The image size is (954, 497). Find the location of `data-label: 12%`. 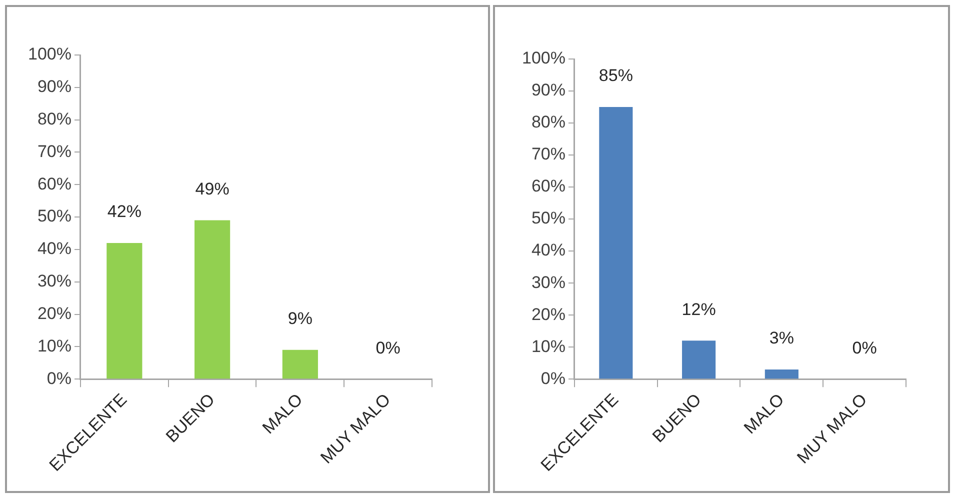

data-label: 12% is located at coordinates (699, 309).